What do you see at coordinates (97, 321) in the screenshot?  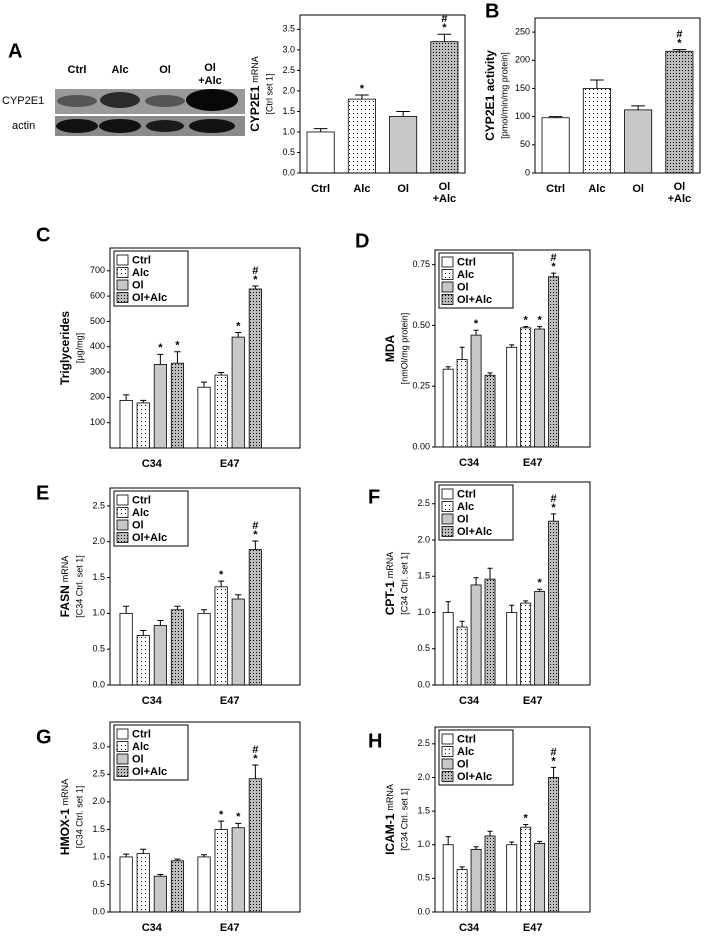 I see `y-tick-label: 500` at bounding box center [97, 321].